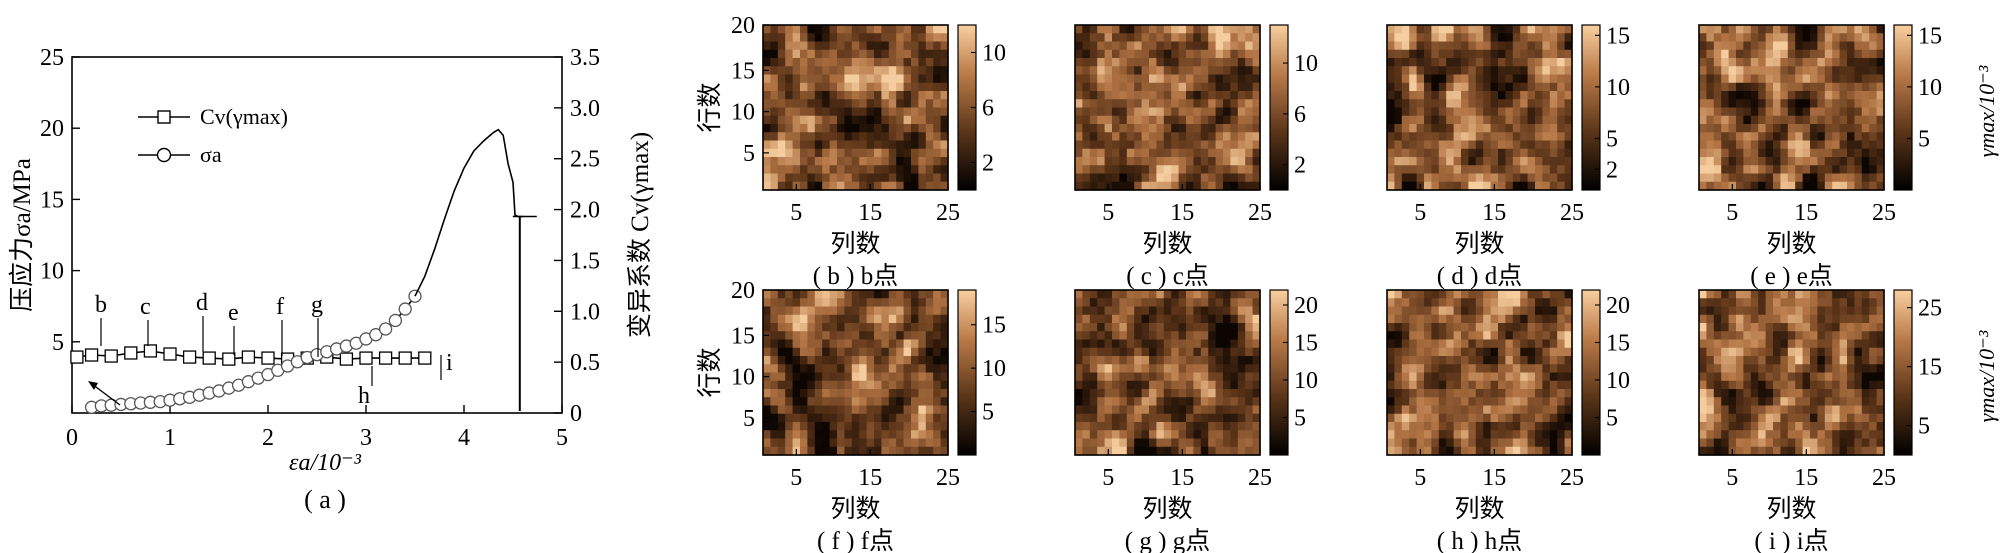  What do you see at coordinates (366, 438) in the screenshot?
I see `x-tick-label: 3` at bounding box center [366, 438].